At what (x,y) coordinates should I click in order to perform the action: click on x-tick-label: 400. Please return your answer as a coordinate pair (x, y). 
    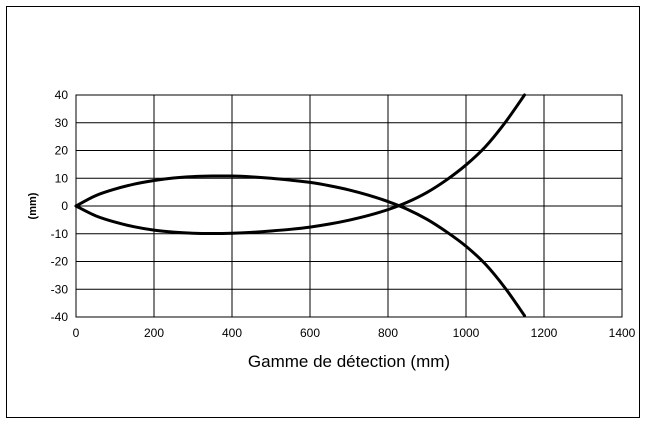
    Looking at the image, I should click on (232, 333).